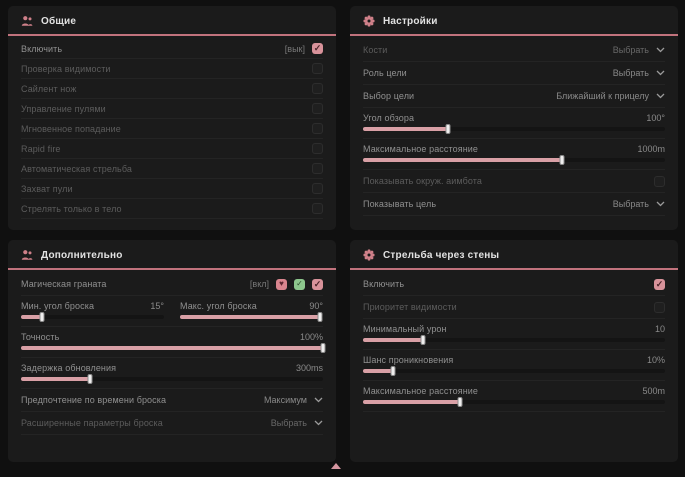 The width and height of the screenshot is (685, 477). Describe the element at coordinates (172, 109) in the screenshot. I see `toggle-row: Управление пулями` at that location.